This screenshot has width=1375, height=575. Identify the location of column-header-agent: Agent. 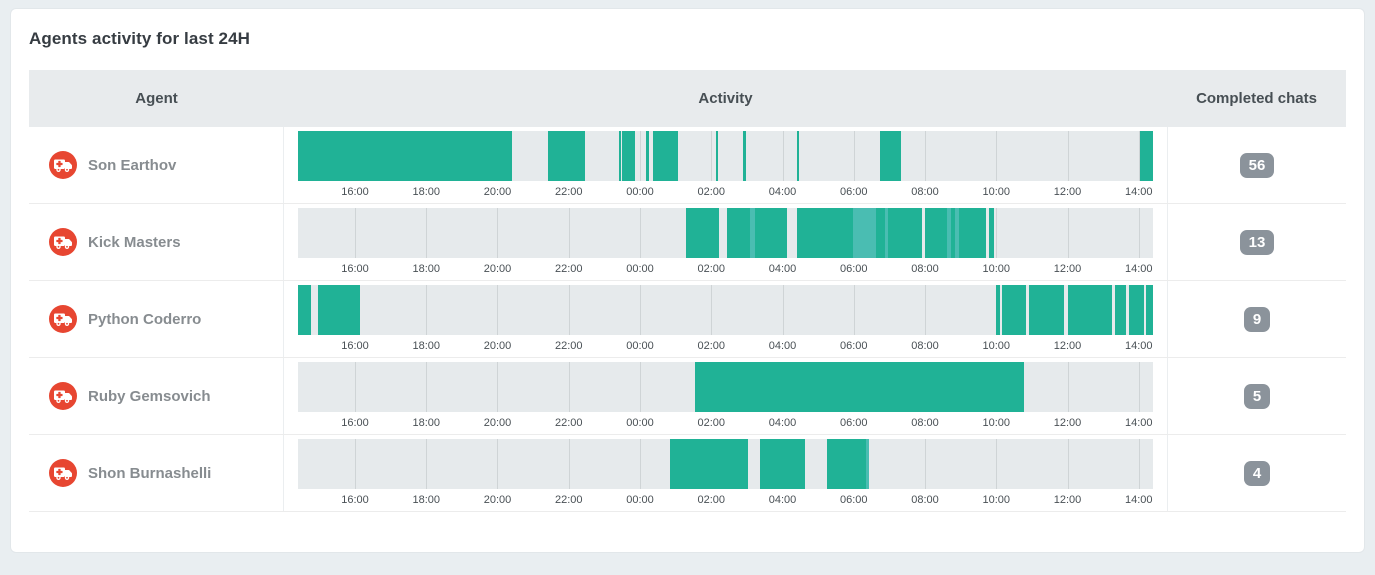
(156, 98).